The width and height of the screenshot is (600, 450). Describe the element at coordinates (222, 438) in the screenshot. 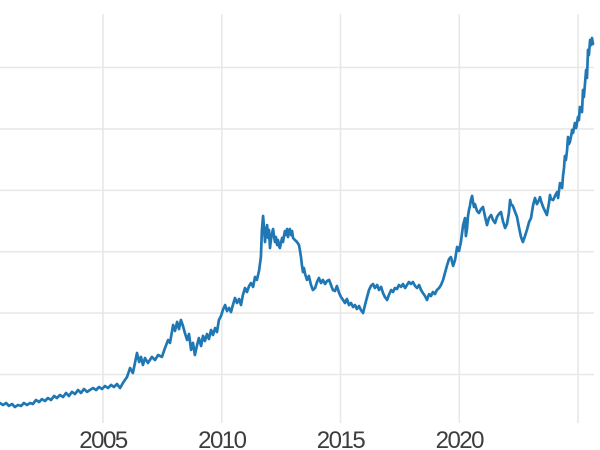

I see `x-tick-label-2010: 2010` at that location.